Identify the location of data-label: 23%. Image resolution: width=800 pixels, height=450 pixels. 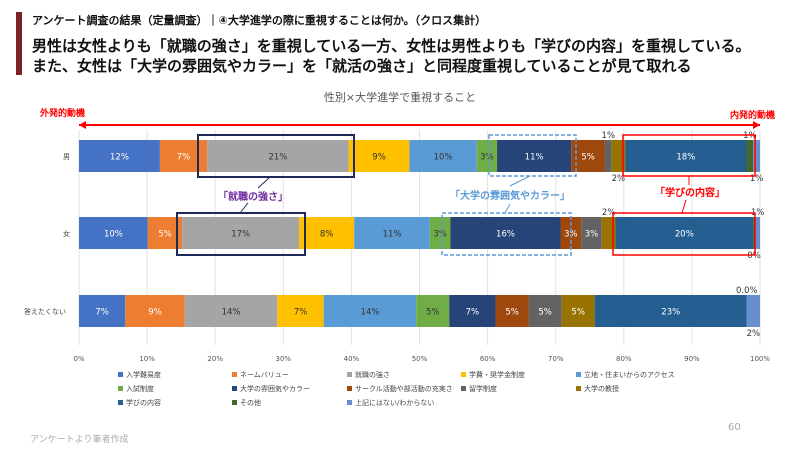
(670, 313).